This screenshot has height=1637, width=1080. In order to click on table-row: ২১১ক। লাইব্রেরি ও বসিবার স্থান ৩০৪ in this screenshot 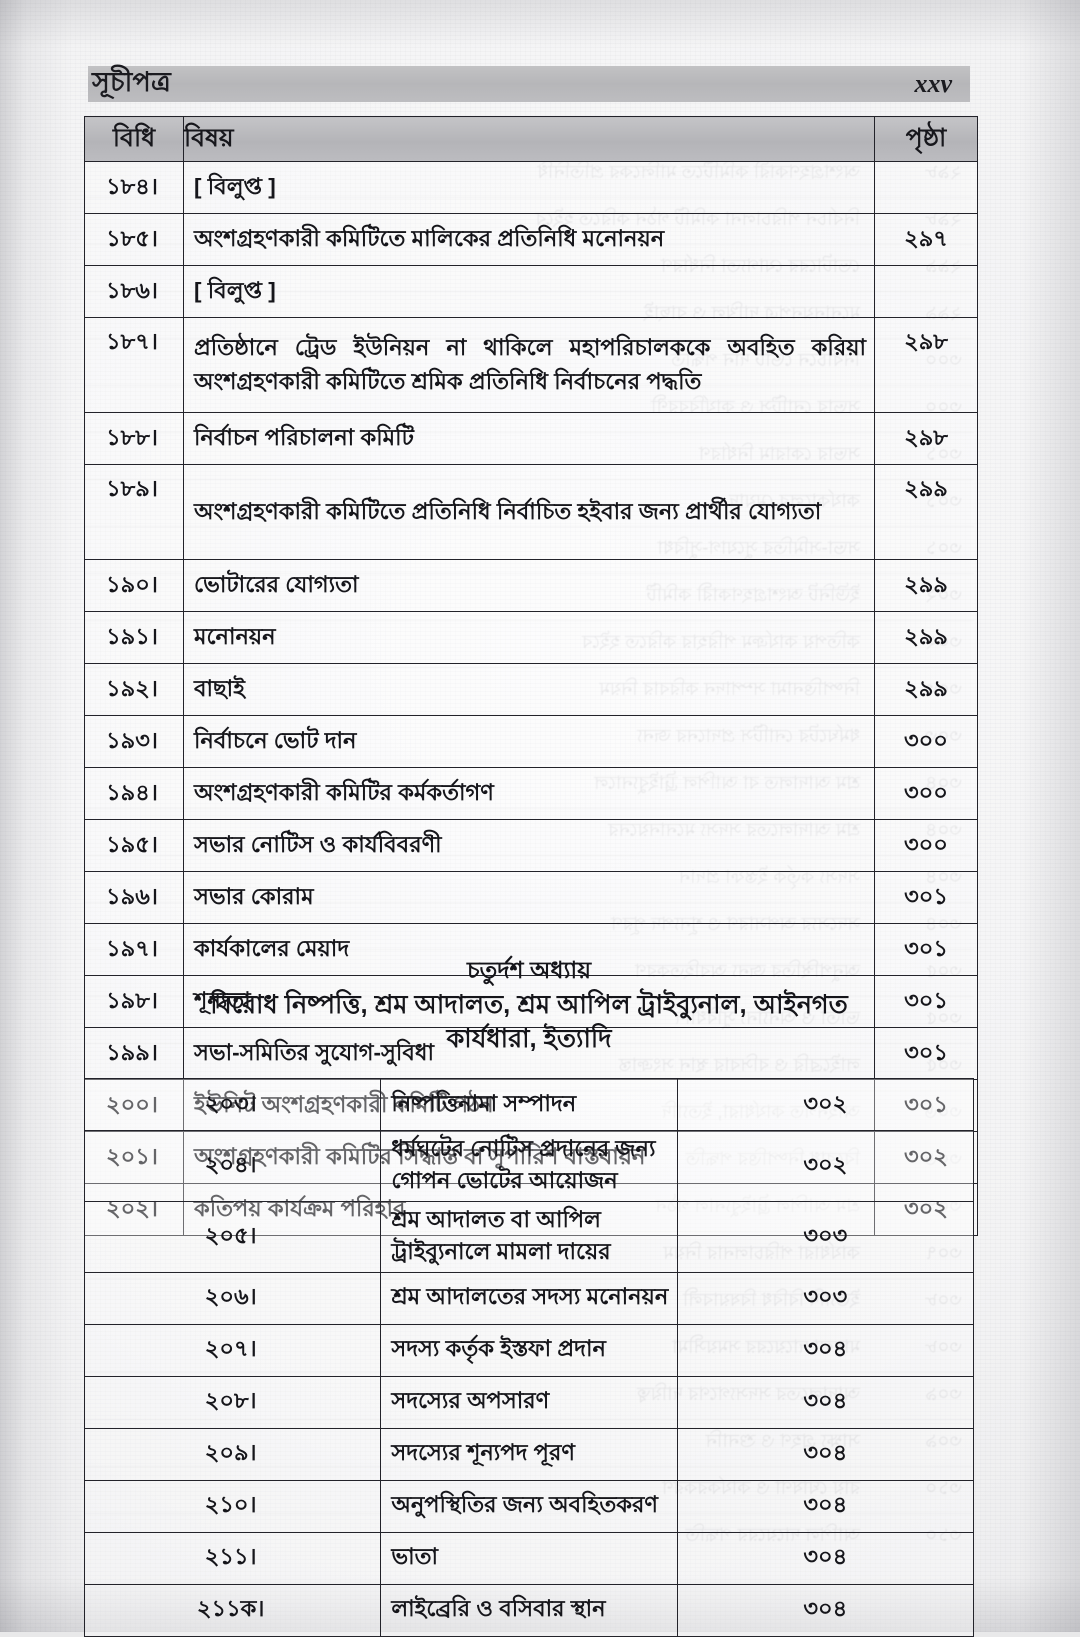, I will do `click(529, 1610)`.